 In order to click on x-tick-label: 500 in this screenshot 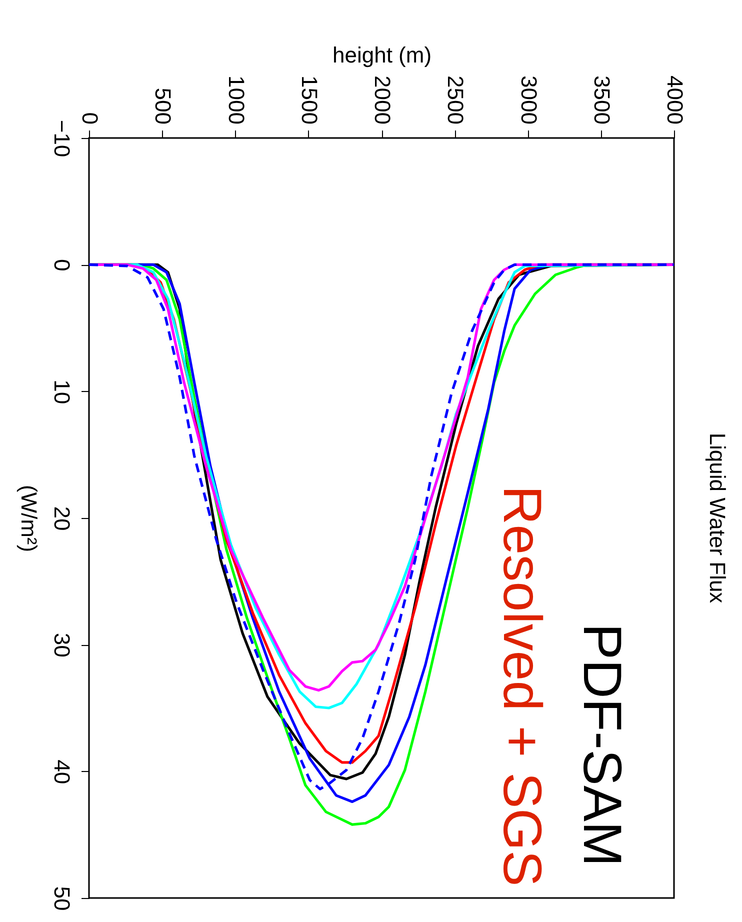, I will do `click(163, 106)`.